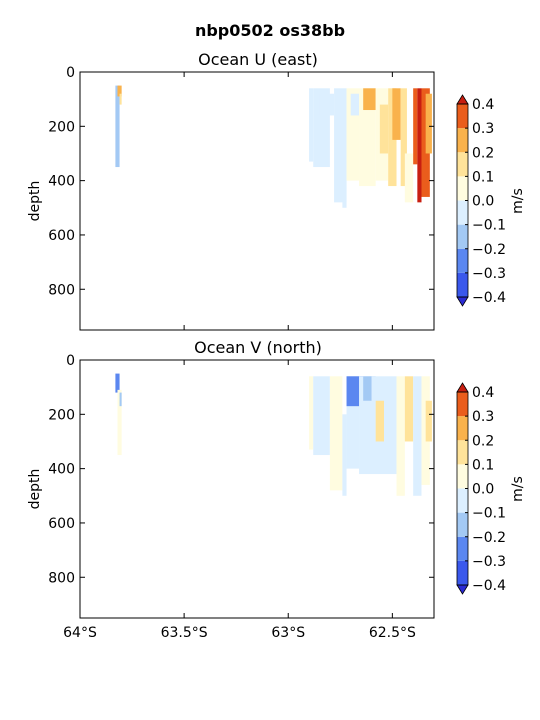 The width and height of the screenshot is (540, 720). I want to click on colorbar-ocean-u: −0.4 −0.3 −0.2 −0.1 0.0 0.1 0.2 0.3 0.4, so click(481, 200).